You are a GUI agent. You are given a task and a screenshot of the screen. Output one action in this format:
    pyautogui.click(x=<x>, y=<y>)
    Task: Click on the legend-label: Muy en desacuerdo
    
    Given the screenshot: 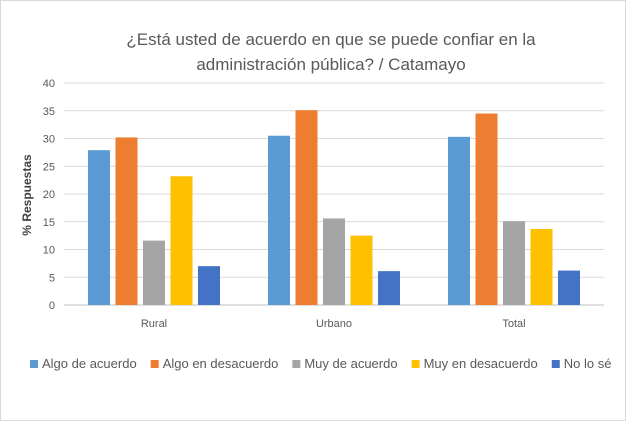 What is the action you would take?
    pyautogui.click(x=481, y=363)
    